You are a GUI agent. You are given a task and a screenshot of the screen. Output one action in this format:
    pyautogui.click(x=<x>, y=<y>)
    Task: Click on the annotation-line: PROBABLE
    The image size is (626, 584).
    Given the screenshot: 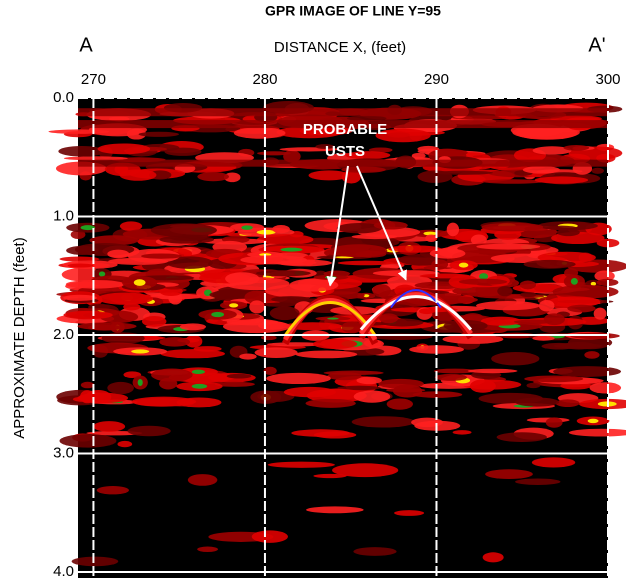 What is the action you would take?
    pyautogui.click(x=345, y=129)
    